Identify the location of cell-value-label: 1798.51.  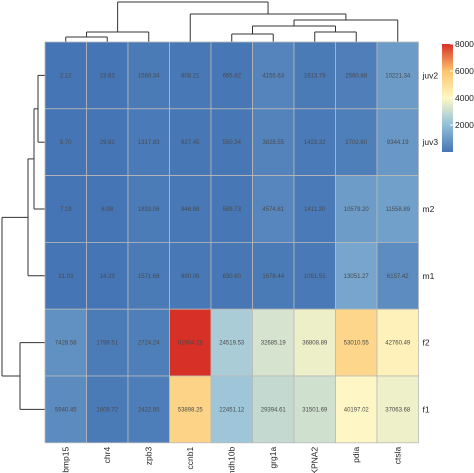
(107, 344).